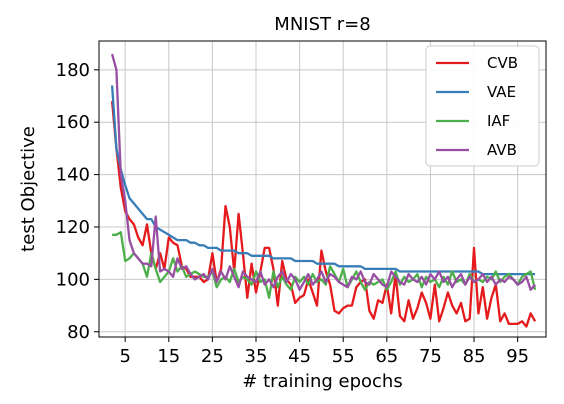 The width and height of the screenshot is (564, 404). I want to click on legend-frame, so click(482, 106).